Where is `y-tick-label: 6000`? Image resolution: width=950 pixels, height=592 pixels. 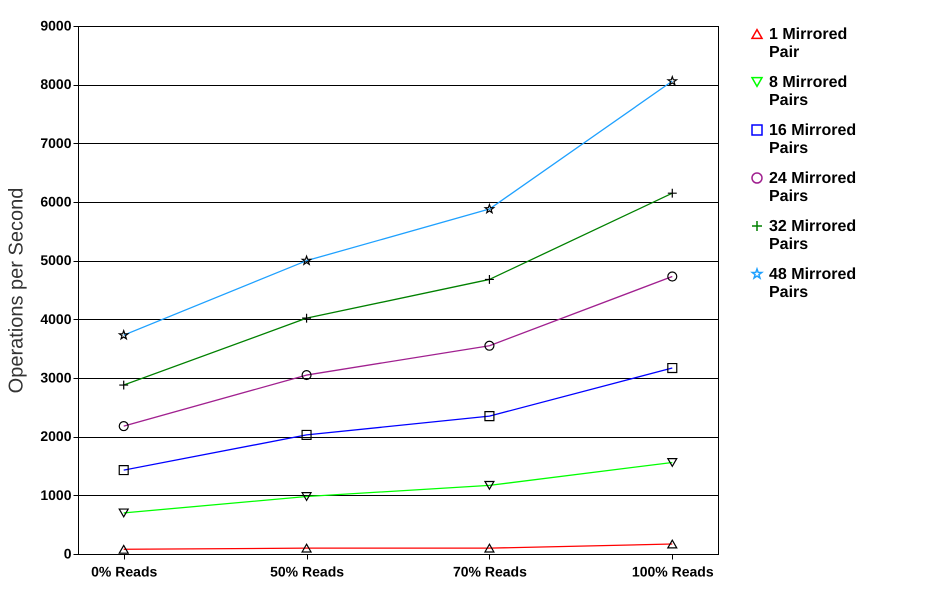 y-tick-label: 6000 is located at coordinates (56, 202).